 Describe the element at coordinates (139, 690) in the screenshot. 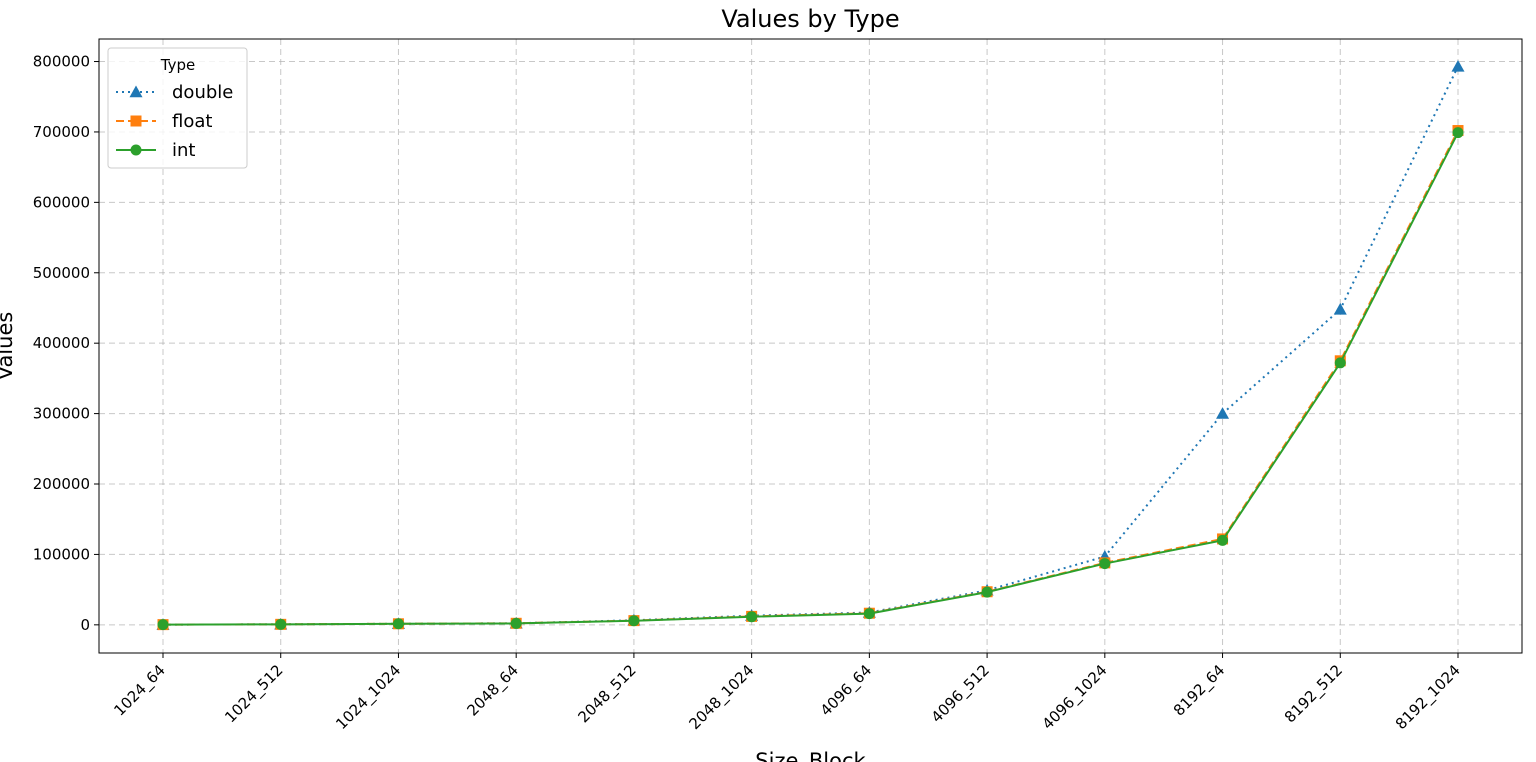

I see `x-tick-label: 1024_64` at that location.